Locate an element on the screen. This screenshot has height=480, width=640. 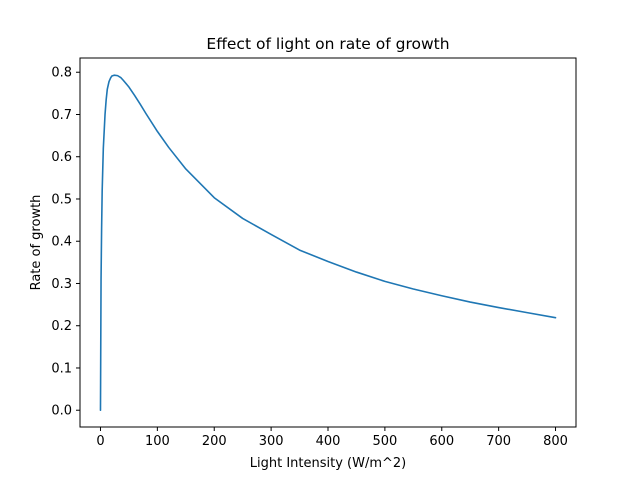
y-tick-label: 0.7 is located at coordinates (61, 115).